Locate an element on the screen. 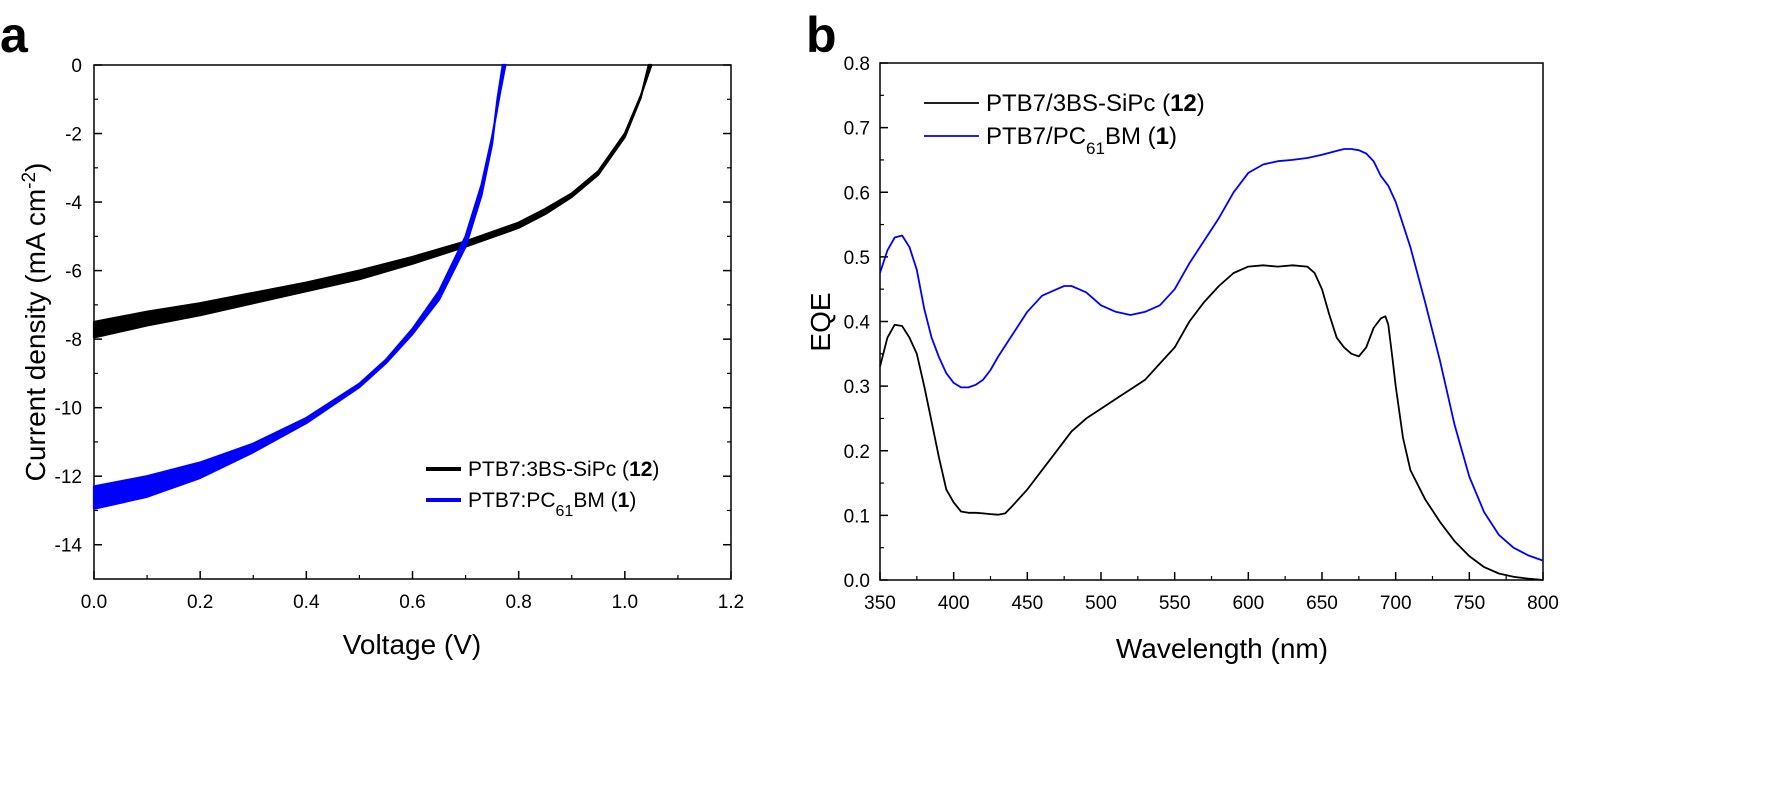 Image resolution: width=1772 pixels, height=790 pixels. panel-label-b: b is located at coordinates (821, 35).